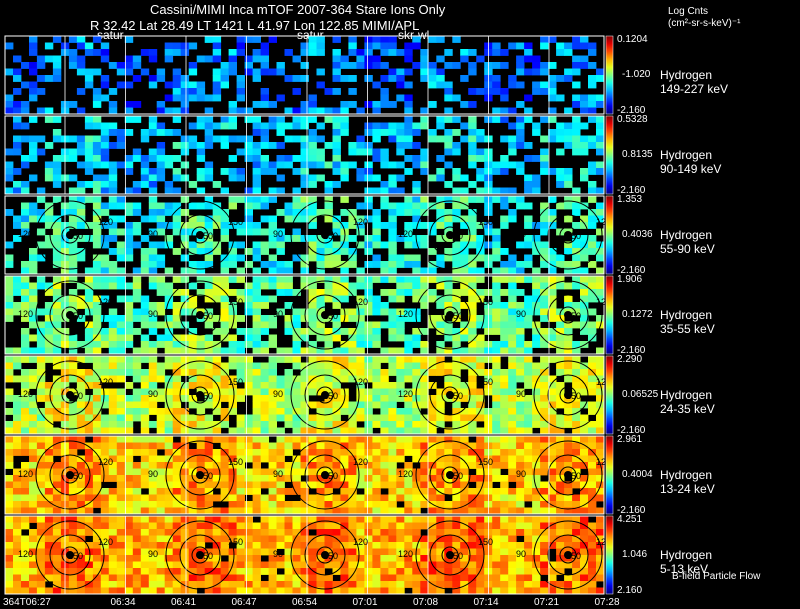  I want to click on colorbar-max-label: 0.1204, so click(632, 39).